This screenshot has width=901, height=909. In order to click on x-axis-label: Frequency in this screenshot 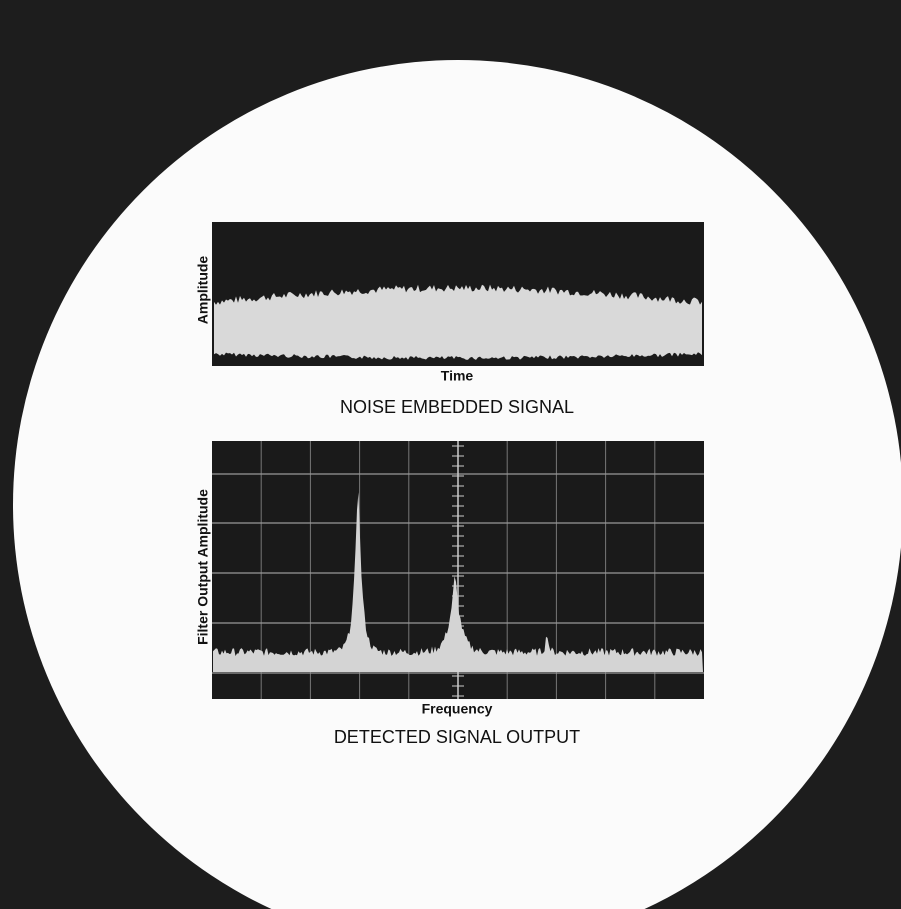, I will do `click(457, 709)`.